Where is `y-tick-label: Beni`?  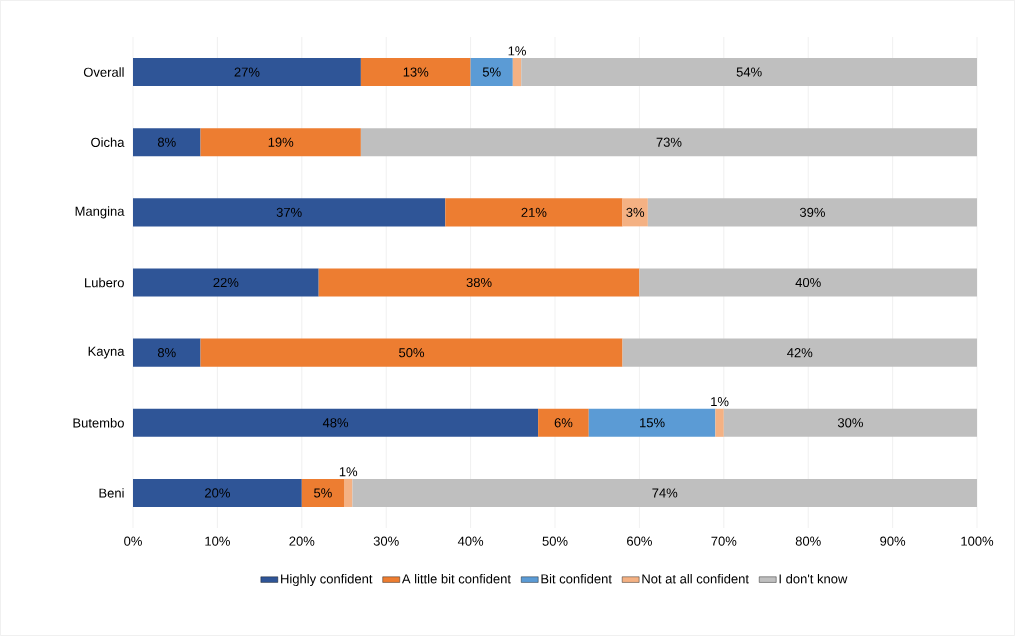
y-tick-label: Beni is located at coordinates (111, 493).